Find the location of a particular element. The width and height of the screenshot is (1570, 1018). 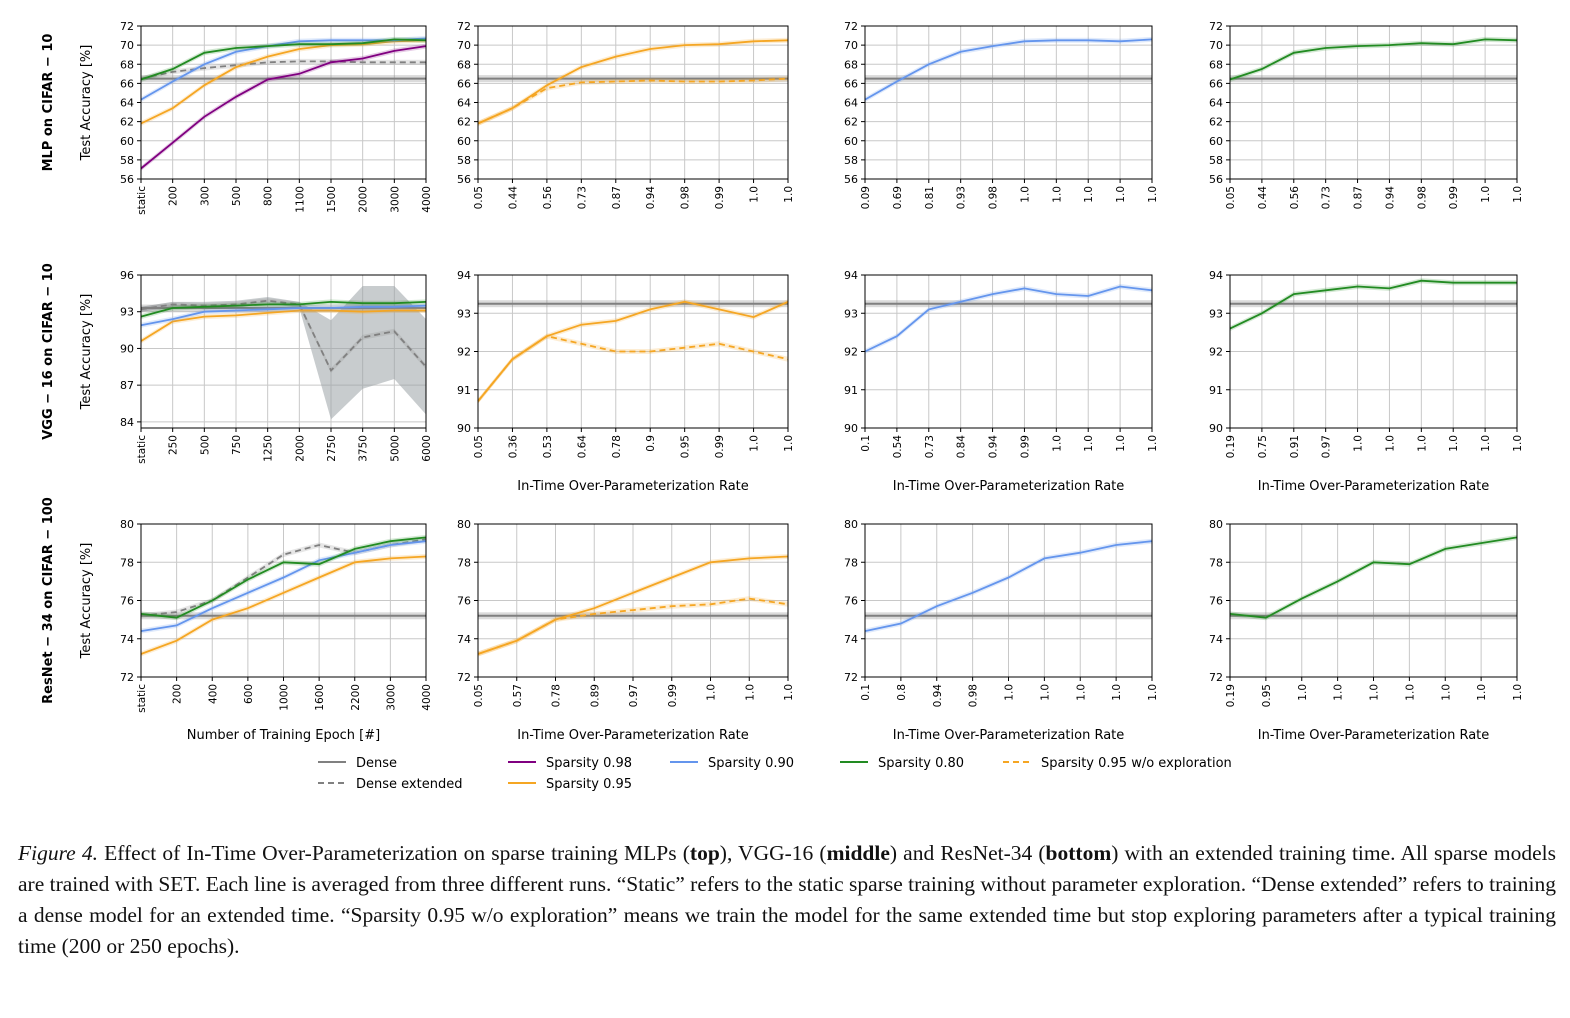

caption-bold-top: top is located at coordinates (704, 853).